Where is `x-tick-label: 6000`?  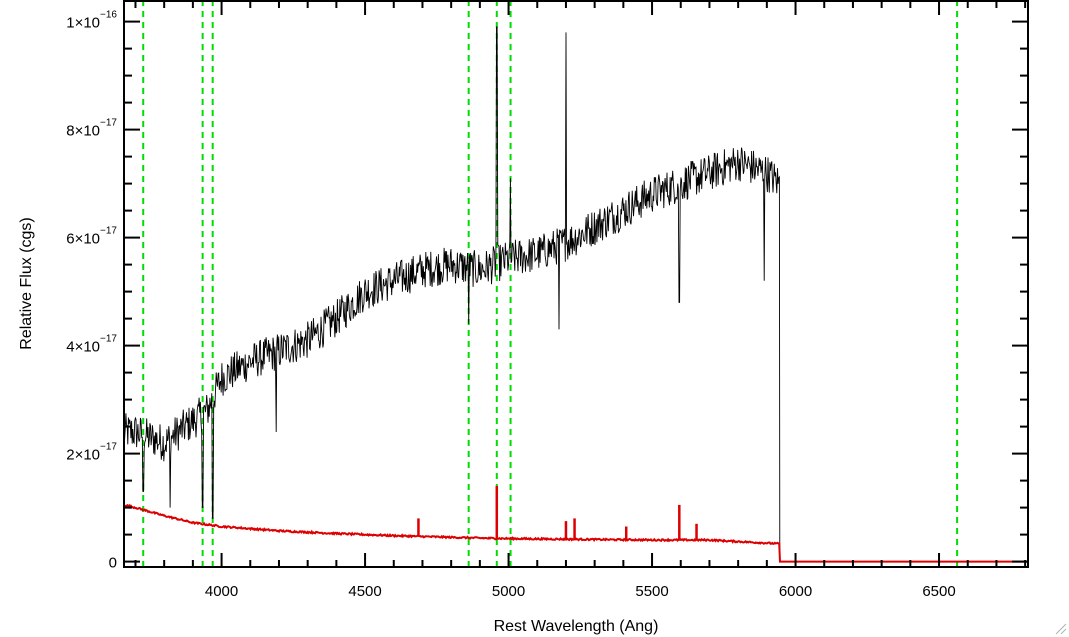
x-tick-label: 6000 is located at coordinates (795, 591).